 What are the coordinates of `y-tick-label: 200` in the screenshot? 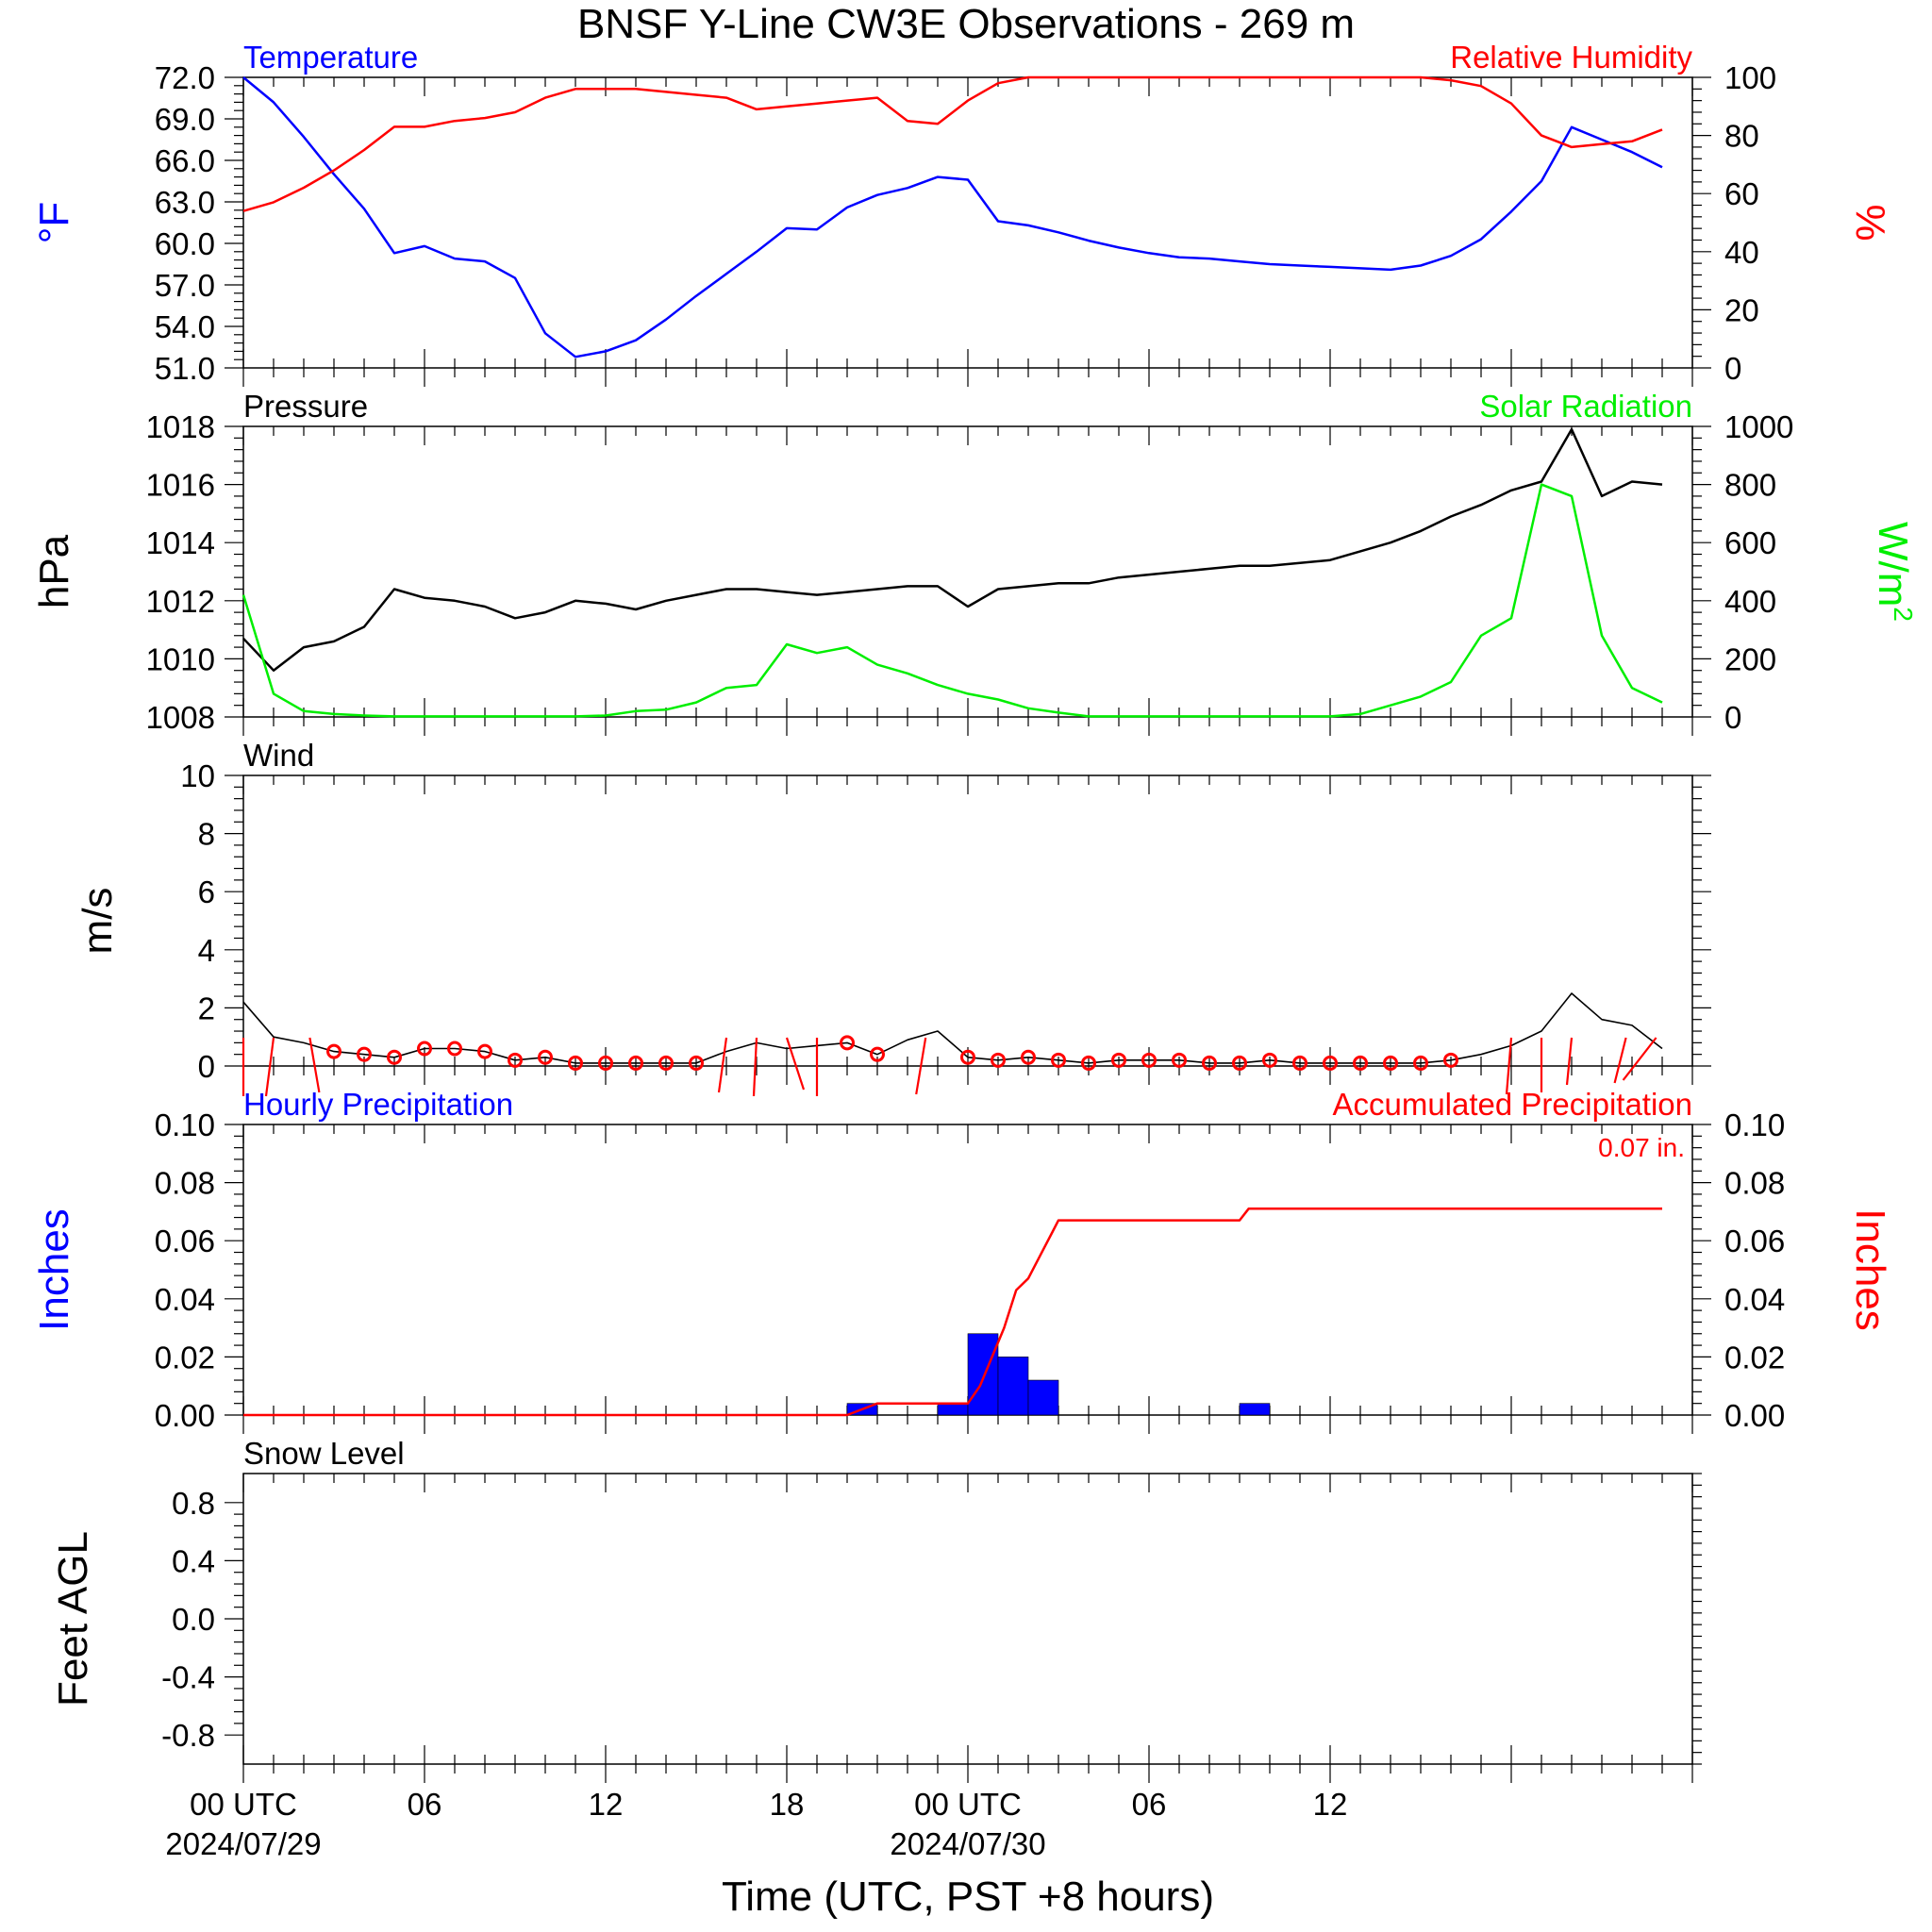 It's located at (1750, 659).